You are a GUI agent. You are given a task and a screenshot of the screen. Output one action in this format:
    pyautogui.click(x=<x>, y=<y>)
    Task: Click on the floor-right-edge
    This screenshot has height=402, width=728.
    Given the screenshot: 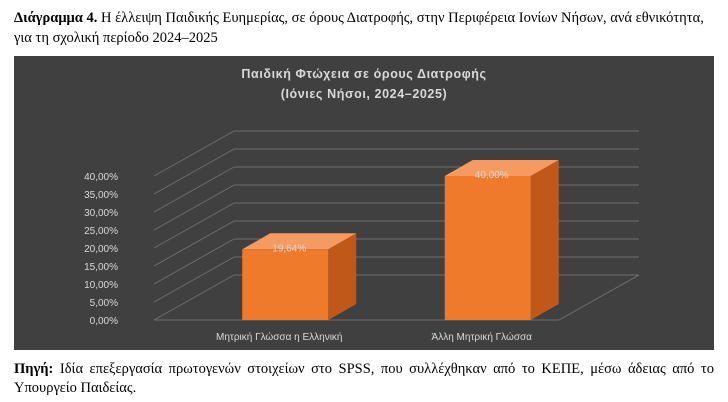 What is the action you would take?
    pyautogui.click(x=599, y=297)
    